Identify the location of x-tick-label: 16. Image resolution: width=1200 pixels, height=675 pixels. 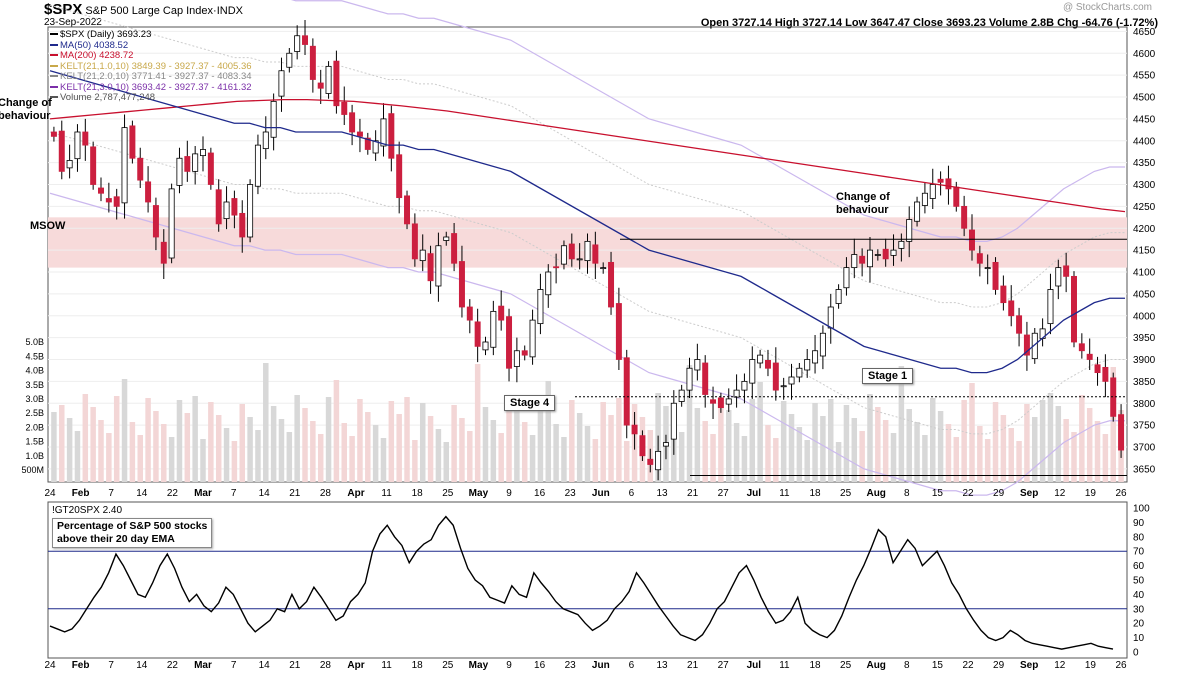
(540, 493).